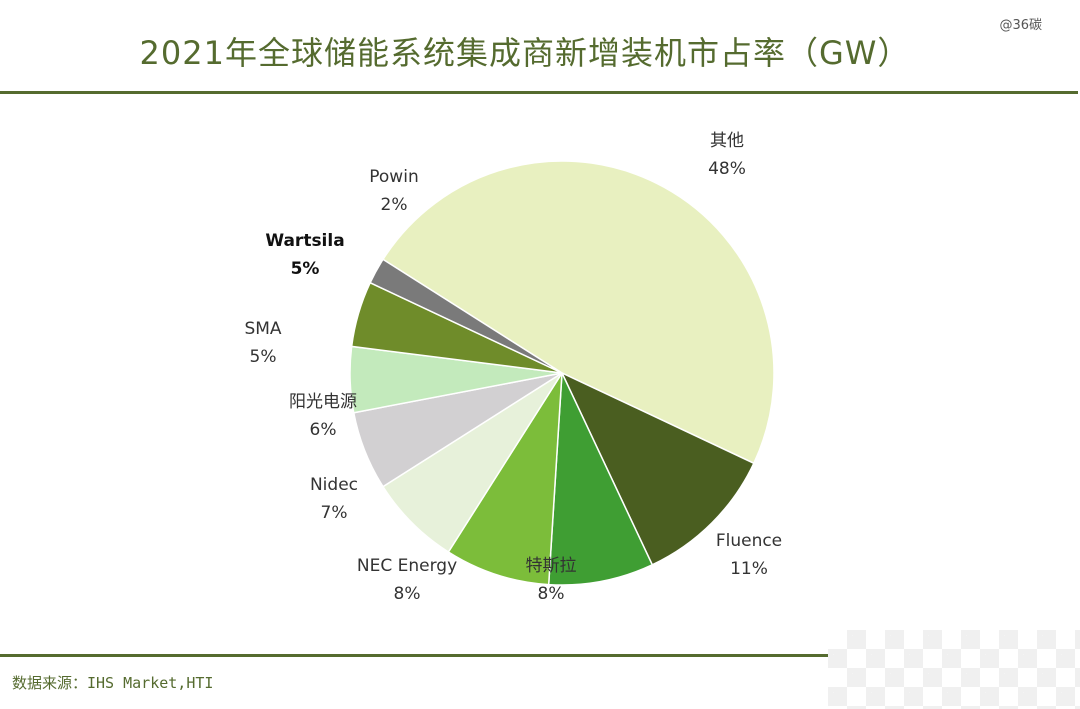 This screenshot has height=709, width=1080. What do you see at coordinates (727, 169) in the screenshot?
I see `slice-value-label: 48%` at bounding box center [727, 169].